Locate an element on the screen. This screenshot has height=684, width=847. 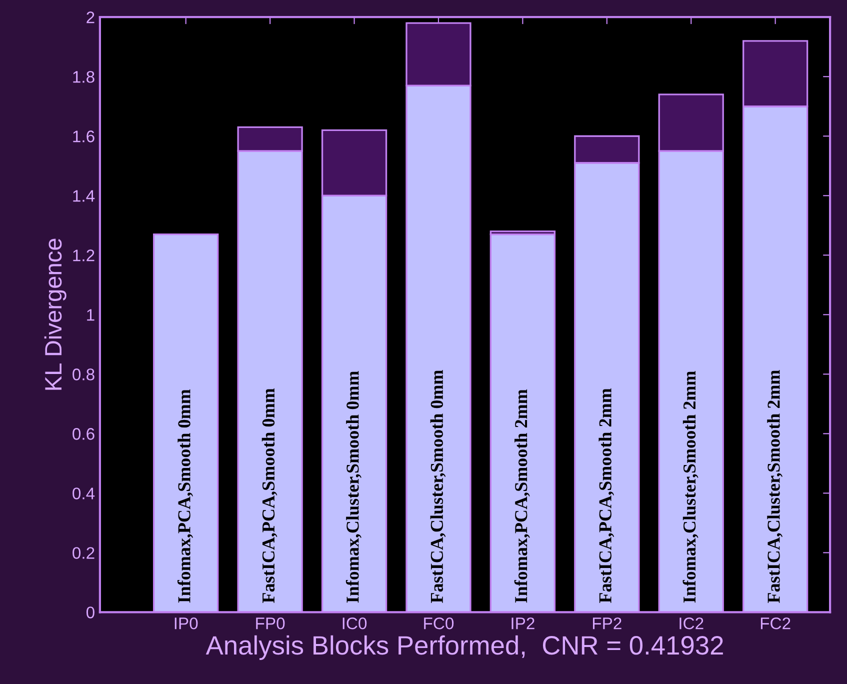
y-tick-label: 2 is located at coordinates (90, 18).